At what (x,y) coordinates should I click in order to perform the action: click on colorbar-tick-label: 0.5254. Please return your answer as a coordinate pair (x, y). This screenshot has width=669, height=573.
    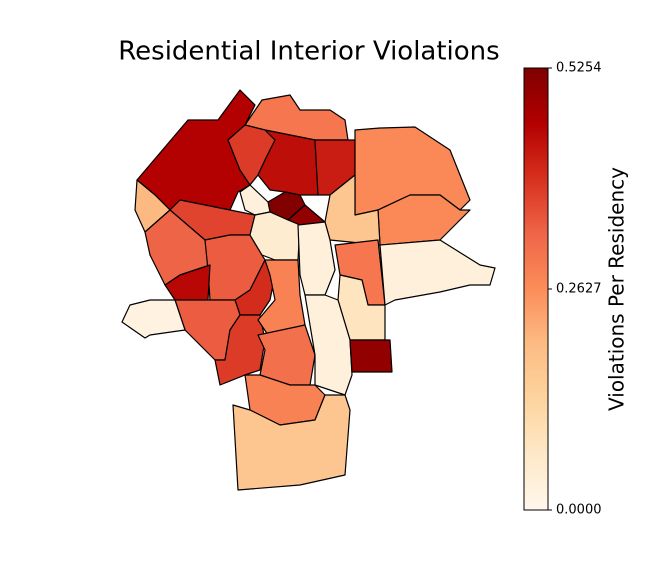
    Looking at the image, I should click on (579, 68).